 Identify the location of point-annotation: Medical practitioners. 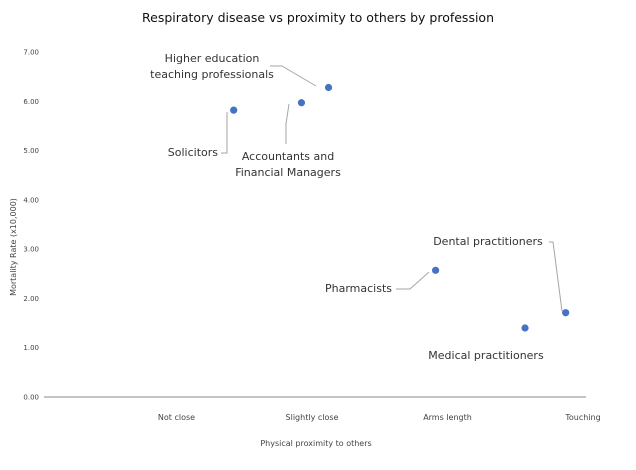
(486, 355).